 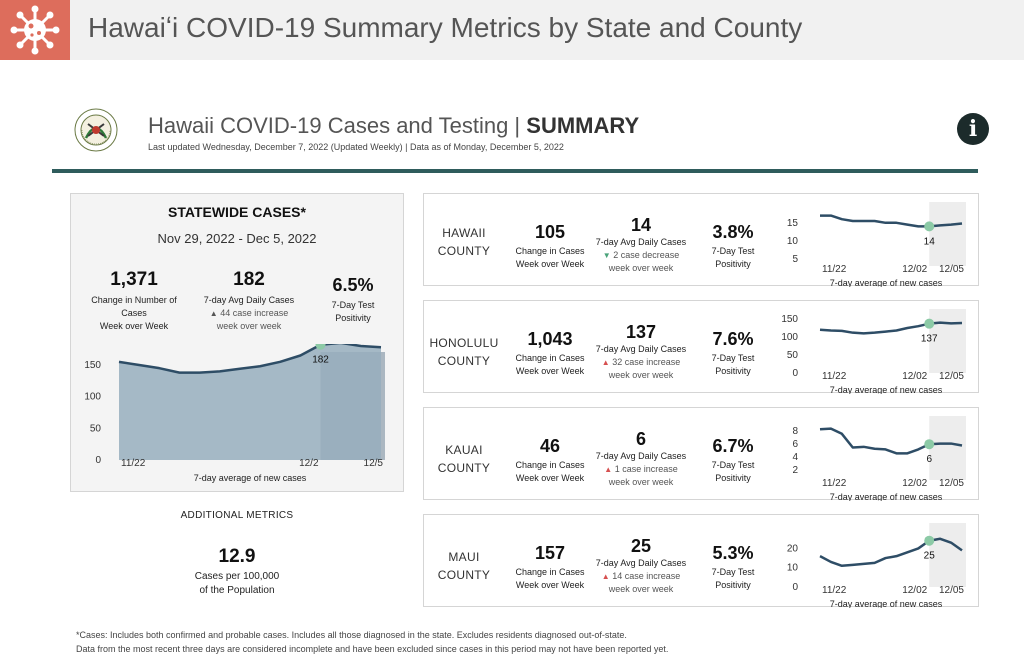 What do you see at coordinates (237, 238) in the screenshot?
I see `statewide-date-range: Nov 29, 2022 - Dec 5, 2022` at bounding box center [237, 238].